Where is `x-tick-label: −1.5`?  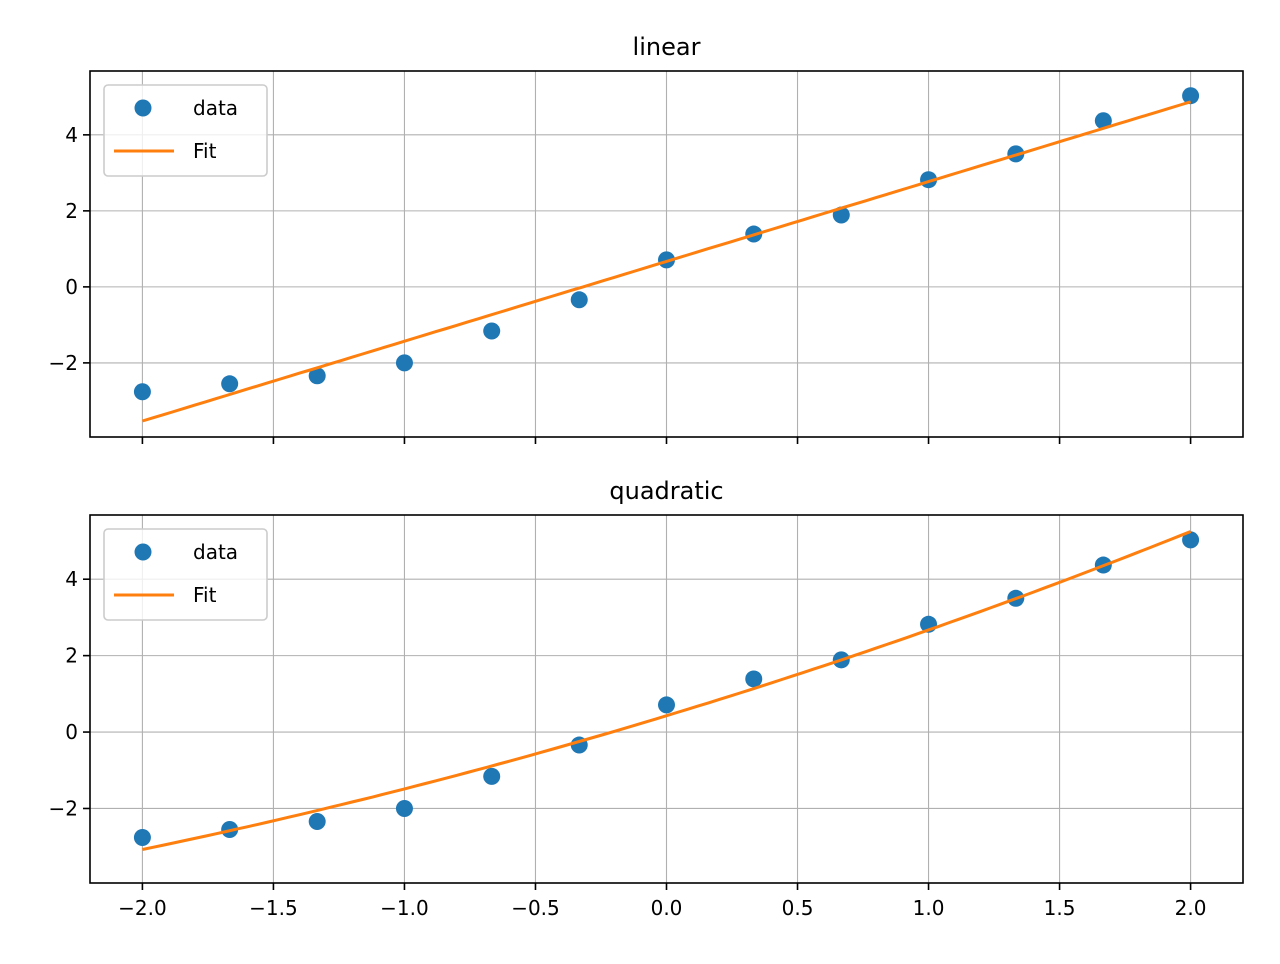 x-tick-label: −1.5 is located at coordinates (273, 908).